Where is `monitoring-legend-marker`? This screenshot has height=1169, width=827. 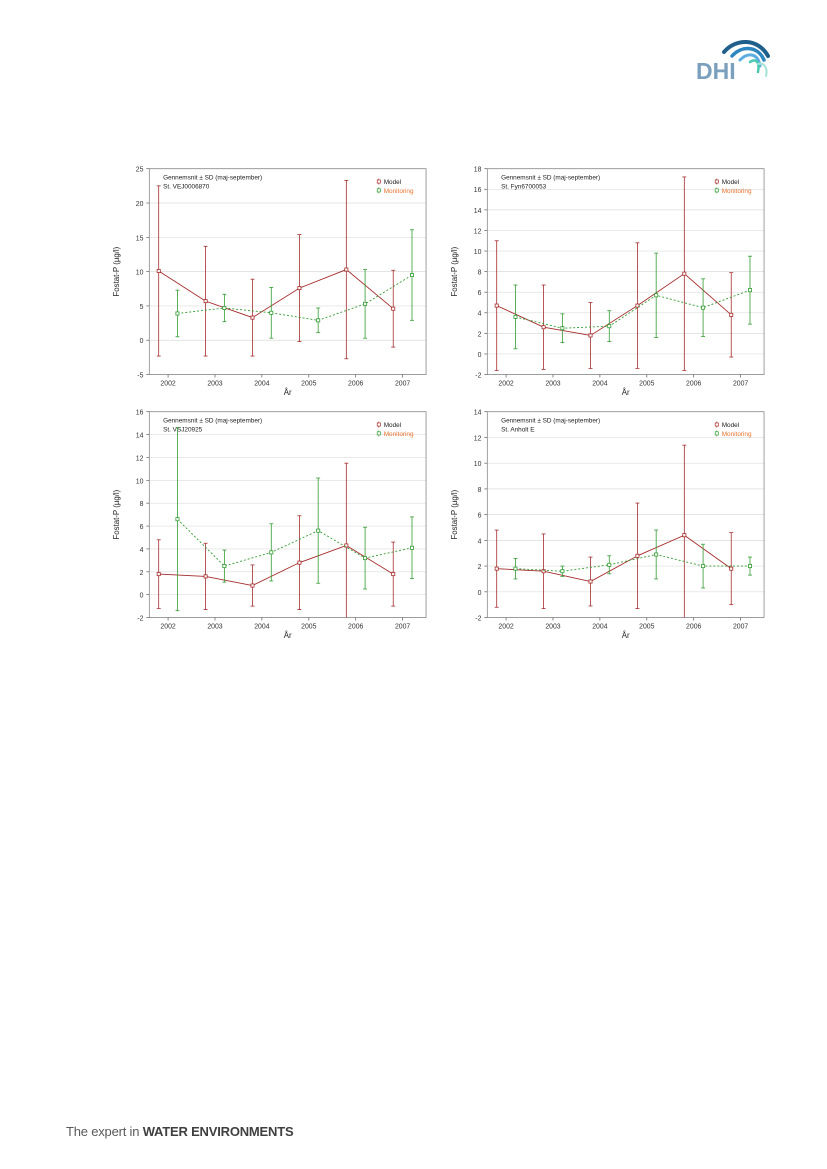
monitoring-legend-marker is located at coordinates (378, 433).